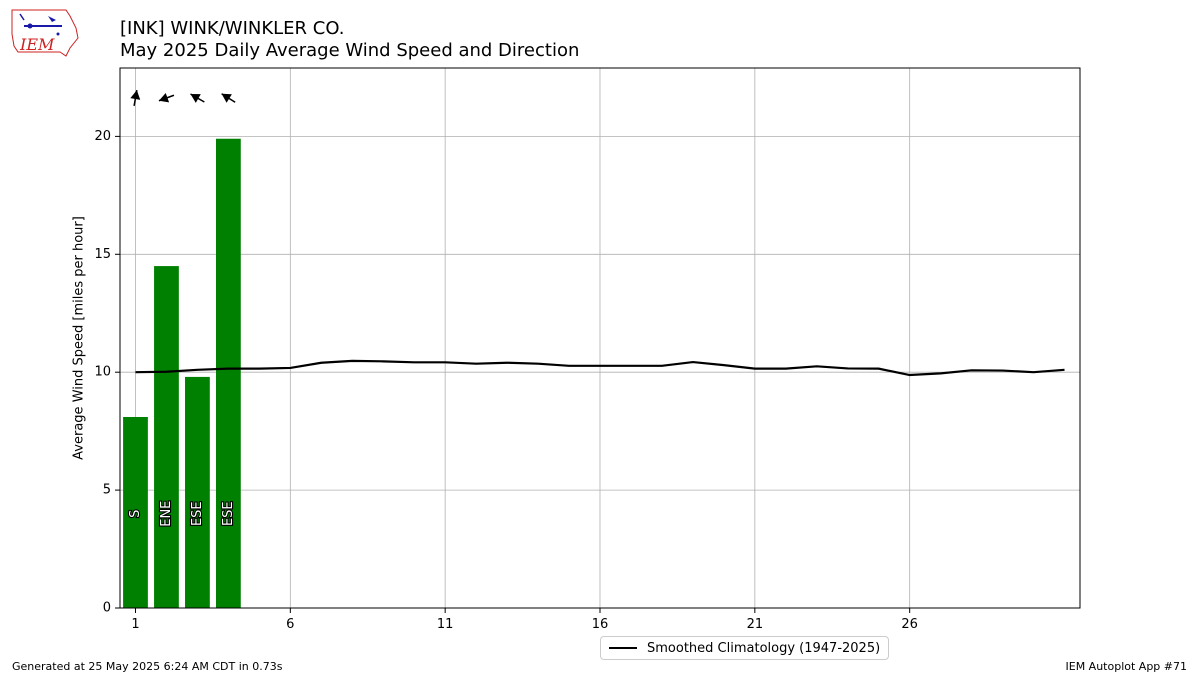  I want to click on legend-line-swatch, so click(623, 648).